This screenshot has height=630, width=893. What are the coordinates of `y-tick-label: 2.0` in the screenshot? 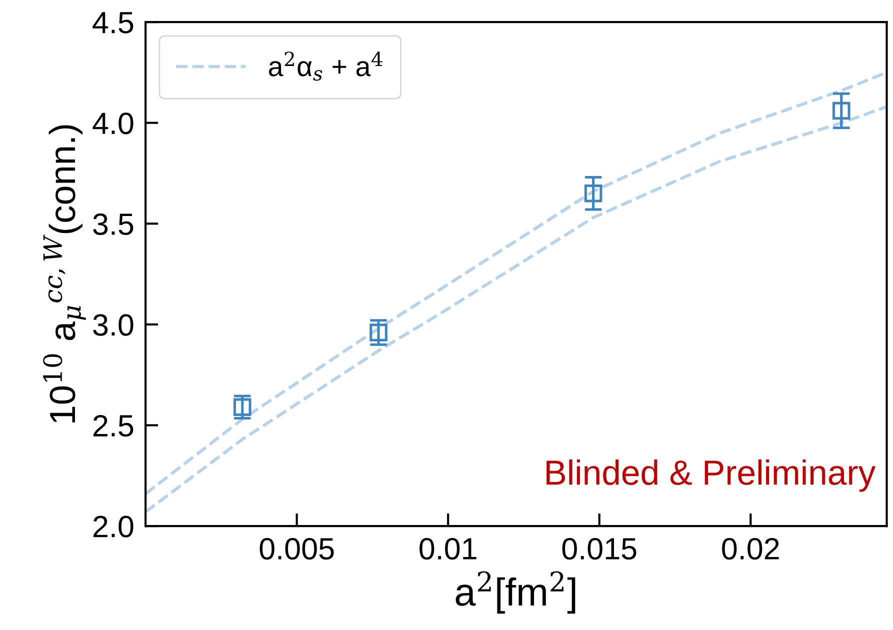 It's located at (114, 527).